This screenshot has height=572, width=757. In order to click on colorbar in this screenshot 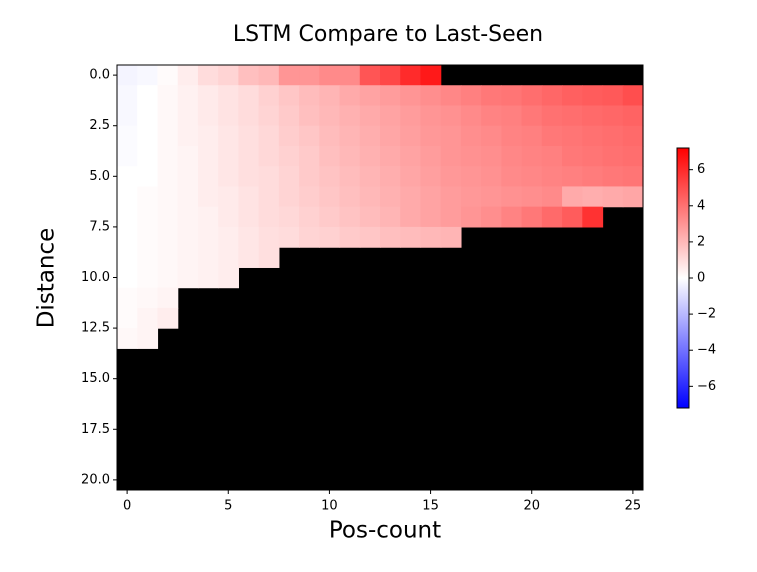, I will do `click(683, 278)`.